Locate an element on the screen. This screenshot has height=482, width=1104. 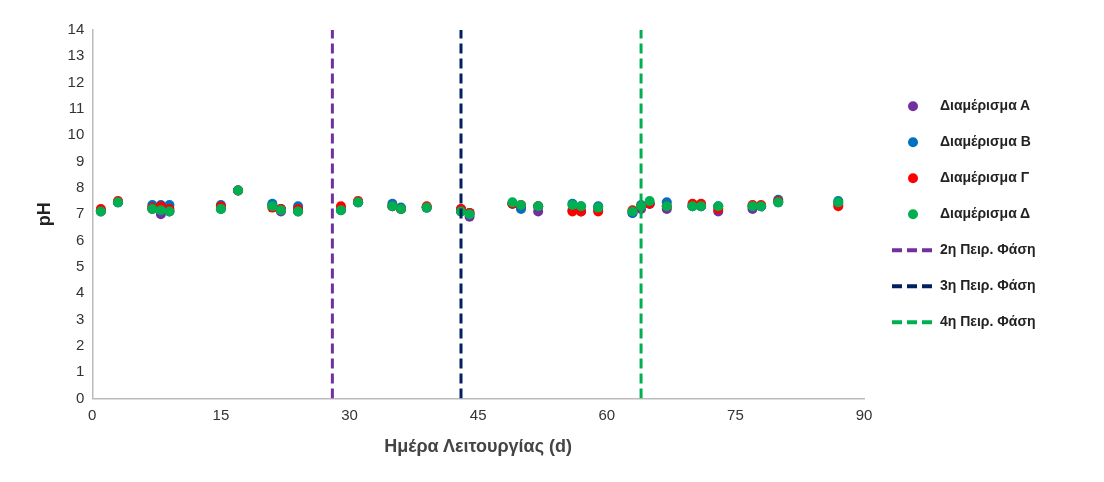
y-tick-label: 11 is located at coordinates (76, 108).